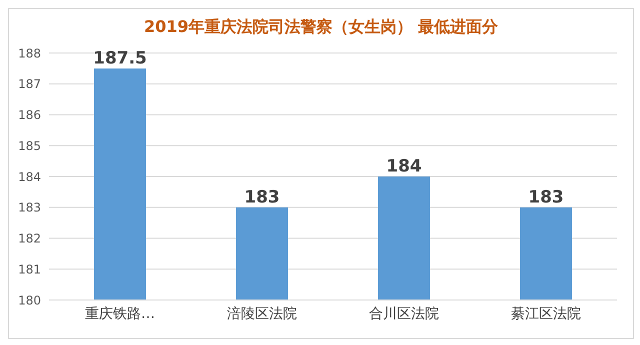 This screenshot has width=640, height=345. Describe the element at coordinates (29, 300) in the screenshot. I see `y-tick-label: 180` at that location.